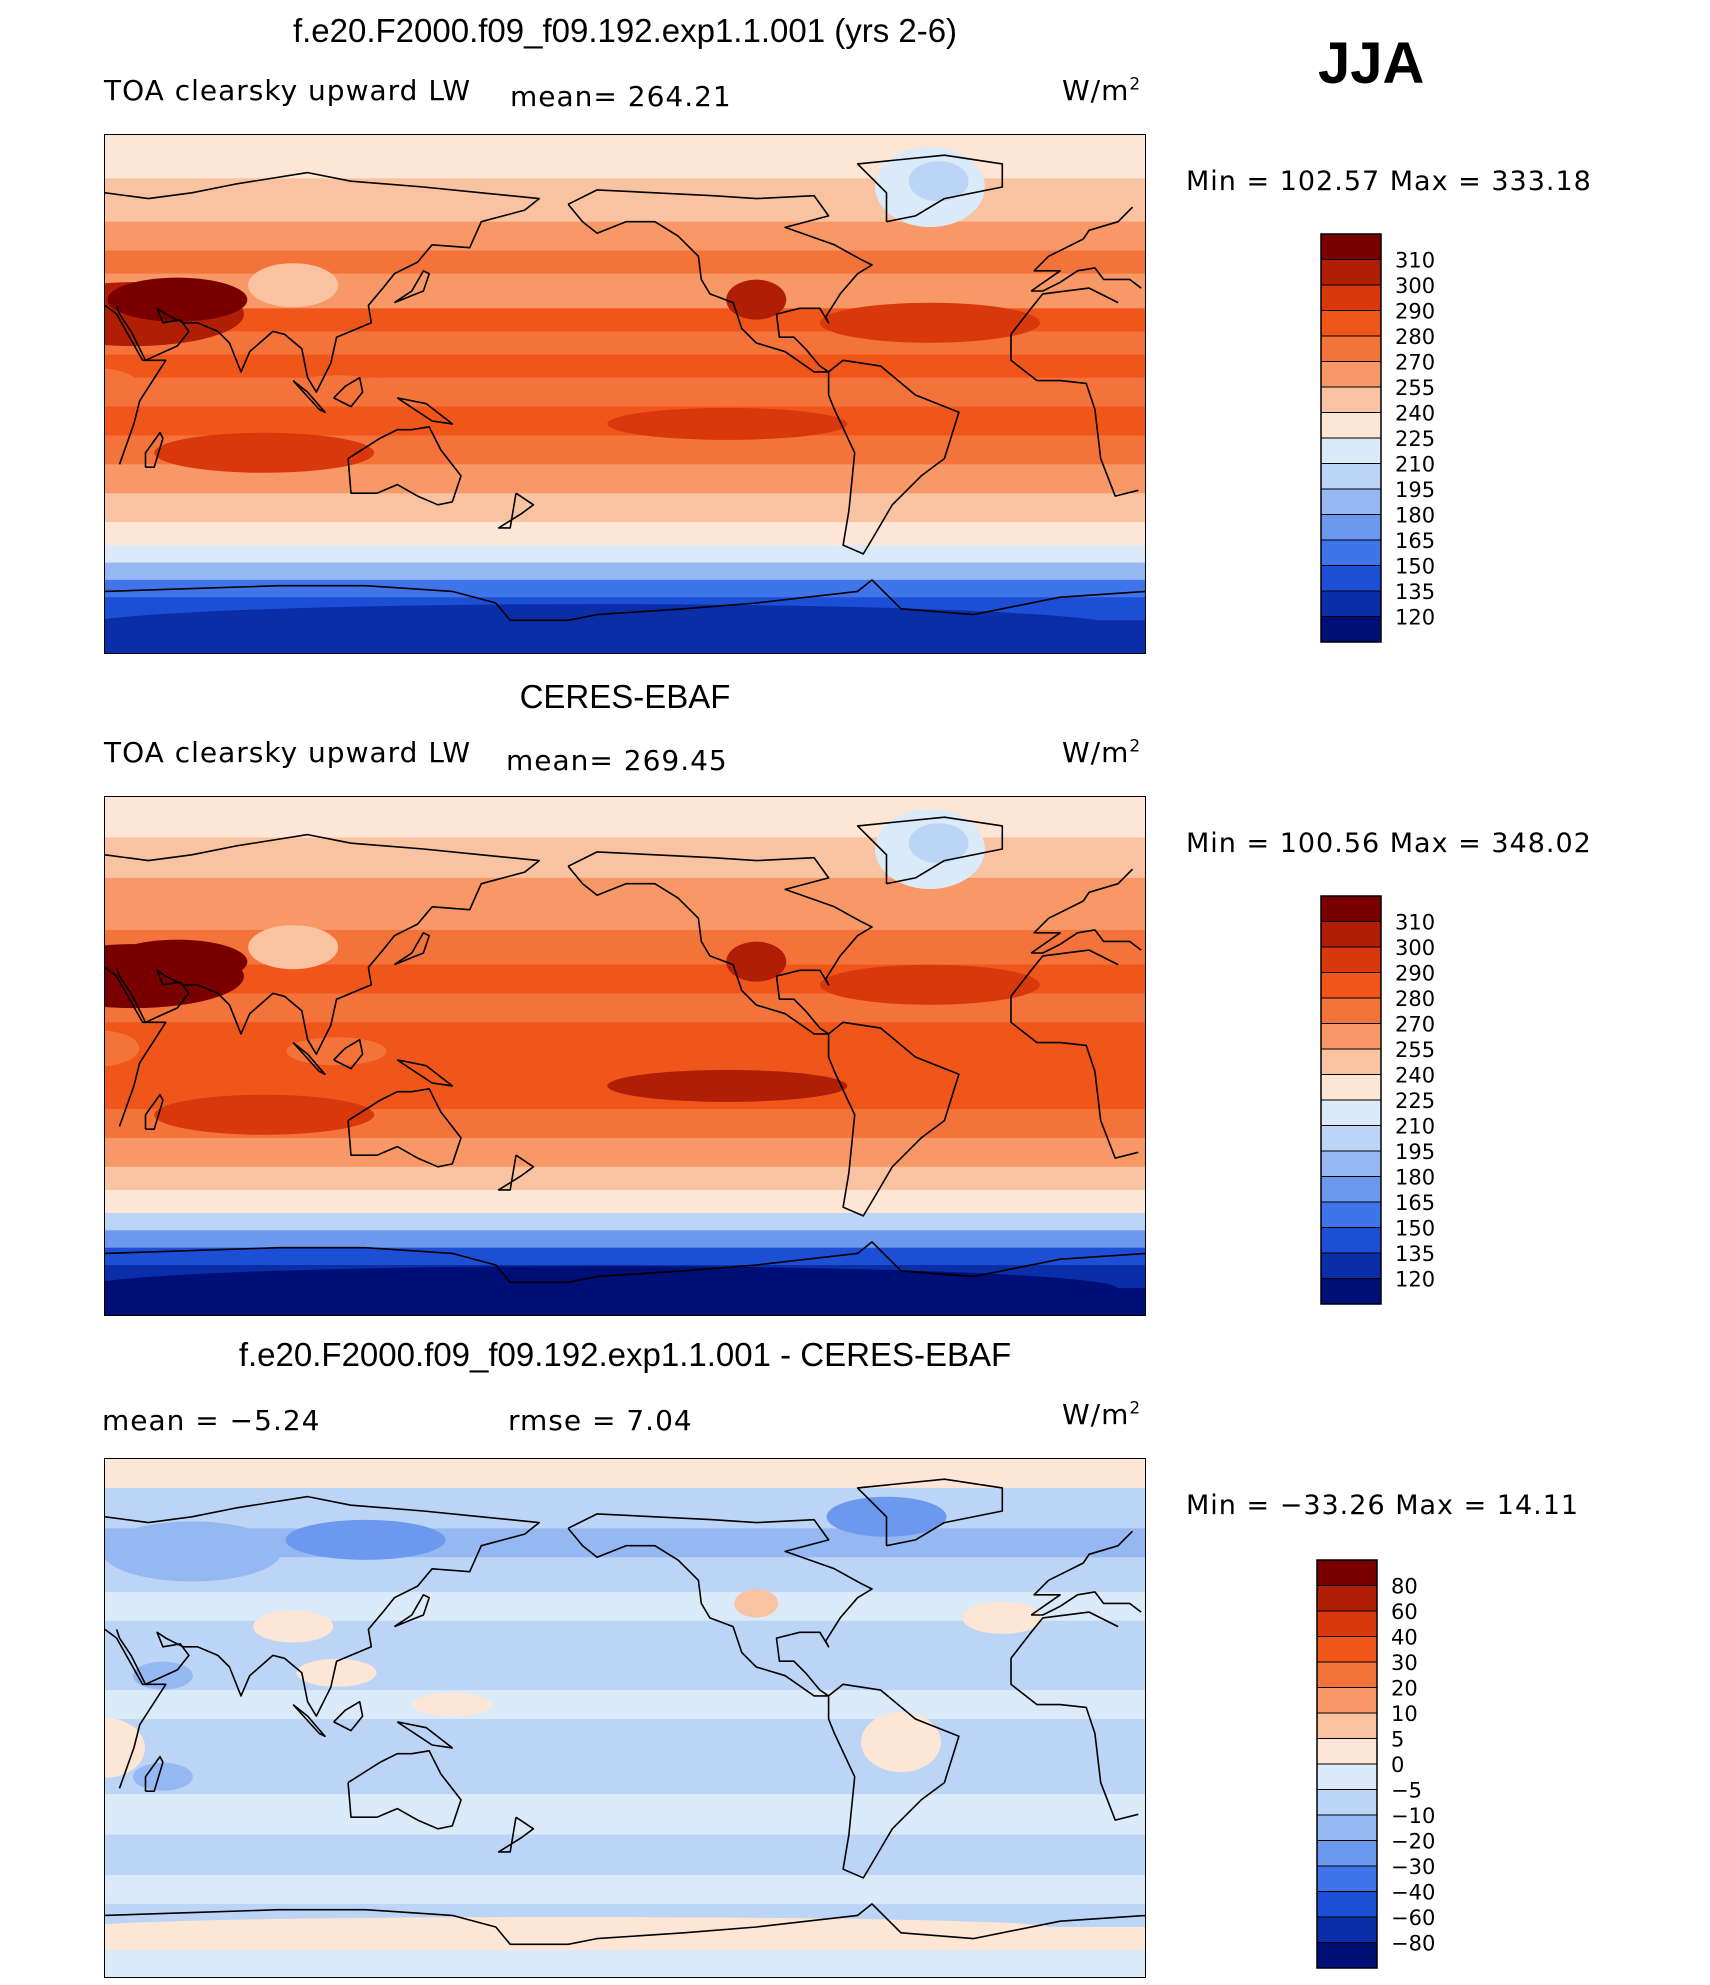 This screenshot has height=1985, width=1710. I want to click on colorbar-tick-label: 40, so click(1404, 1638).